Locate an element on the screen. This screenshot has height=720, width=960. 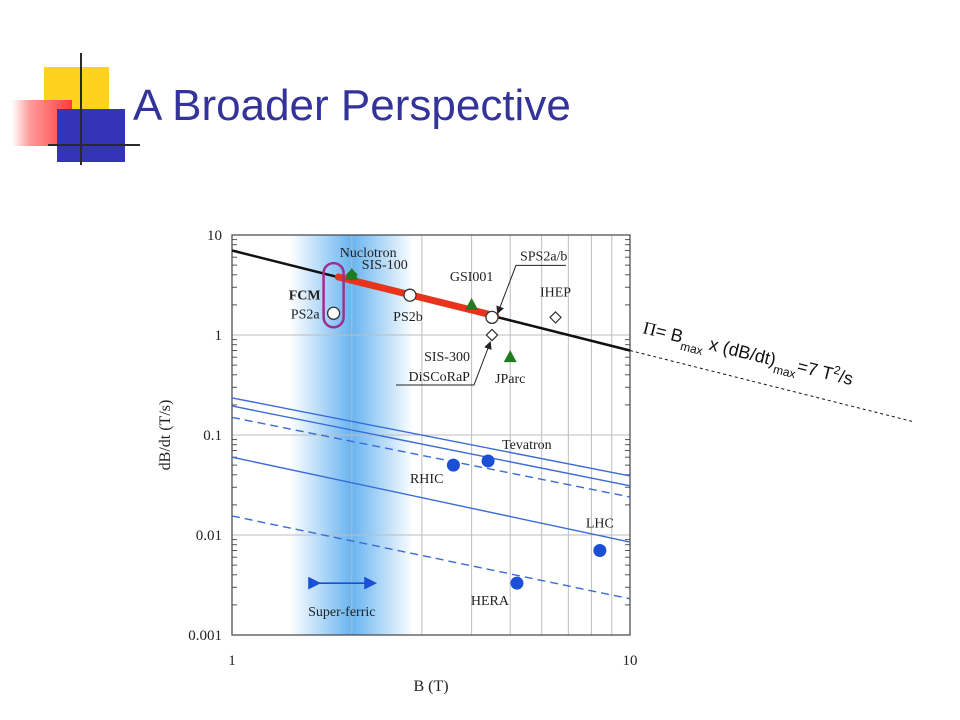
discorap-label: DiSCoRaP is located at coordinates (440, 377).